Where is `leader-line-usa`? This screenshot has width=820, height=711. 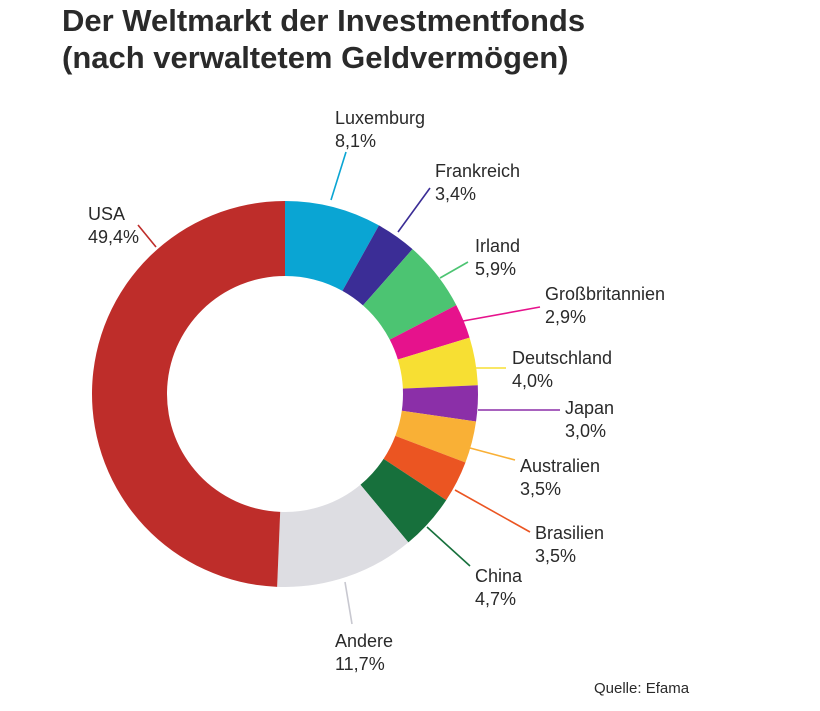
leader-line-usa is located at coordinates (147, 236).